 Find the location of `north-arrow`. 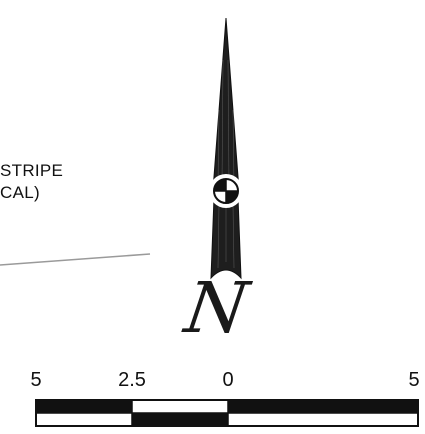

north-arrow is located at coordinates (226, 148).